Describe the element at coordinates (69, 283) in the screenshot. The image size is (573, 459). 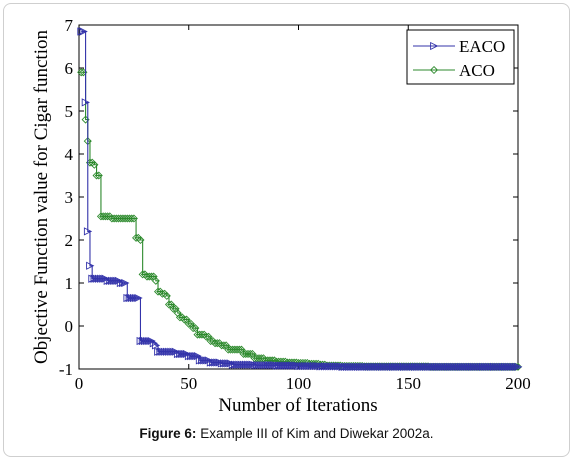
I see `y-tick-label: 1` at that location.